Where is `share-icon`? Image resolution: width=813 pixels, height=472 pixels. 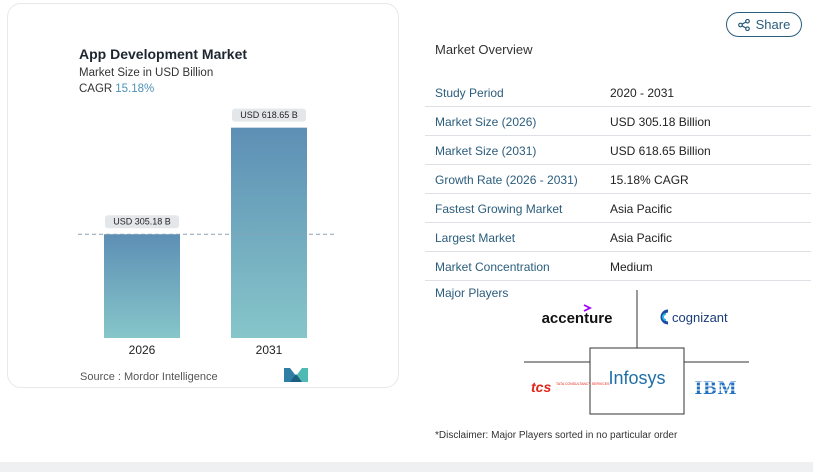
share-icon is located at coordinates (743, 24).